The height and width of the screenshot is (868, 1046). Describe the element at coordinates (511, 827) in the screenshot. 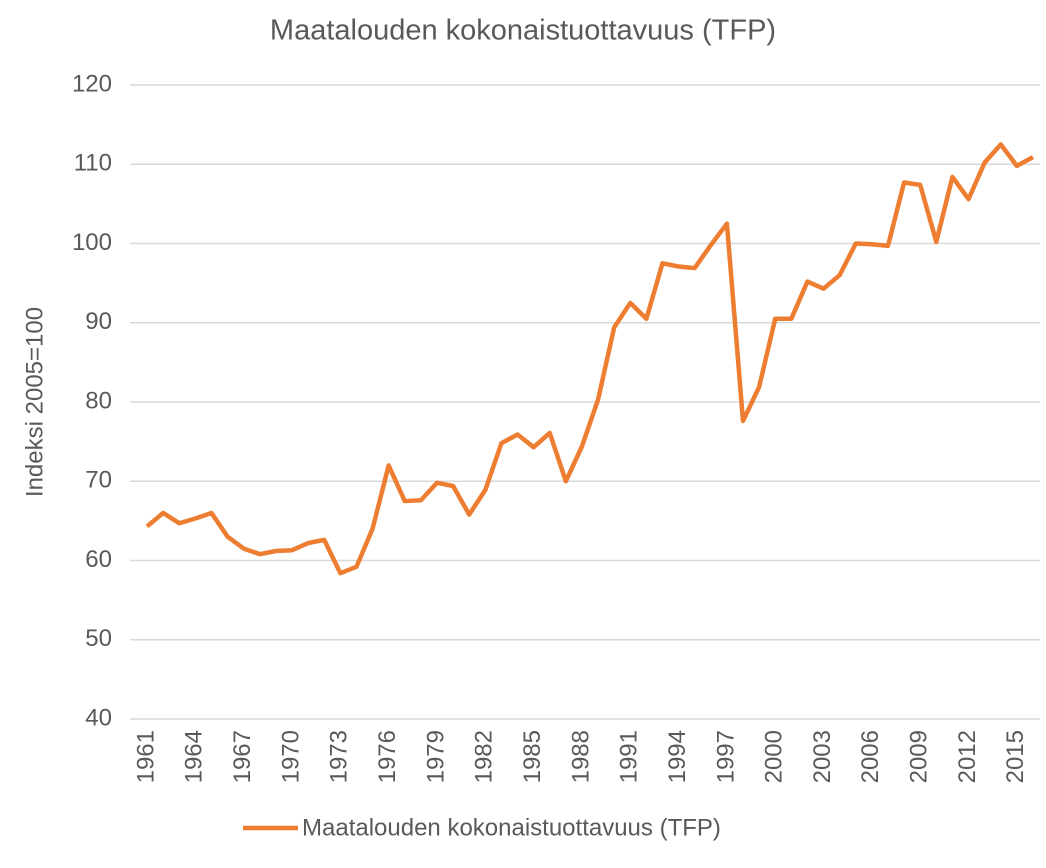

I see `legend-label: Maatalouden kokonaistuottavuus (TFP)` at that location.